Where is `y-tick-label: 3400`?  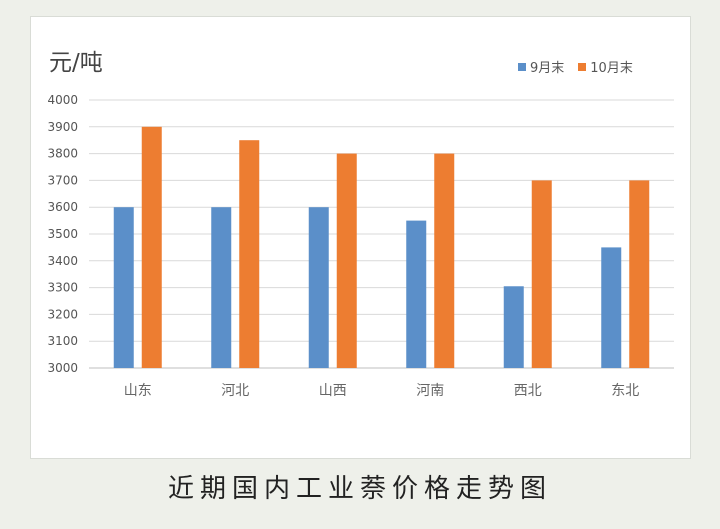
y-tick-label: 3400 is located at coordinates (62, 261).